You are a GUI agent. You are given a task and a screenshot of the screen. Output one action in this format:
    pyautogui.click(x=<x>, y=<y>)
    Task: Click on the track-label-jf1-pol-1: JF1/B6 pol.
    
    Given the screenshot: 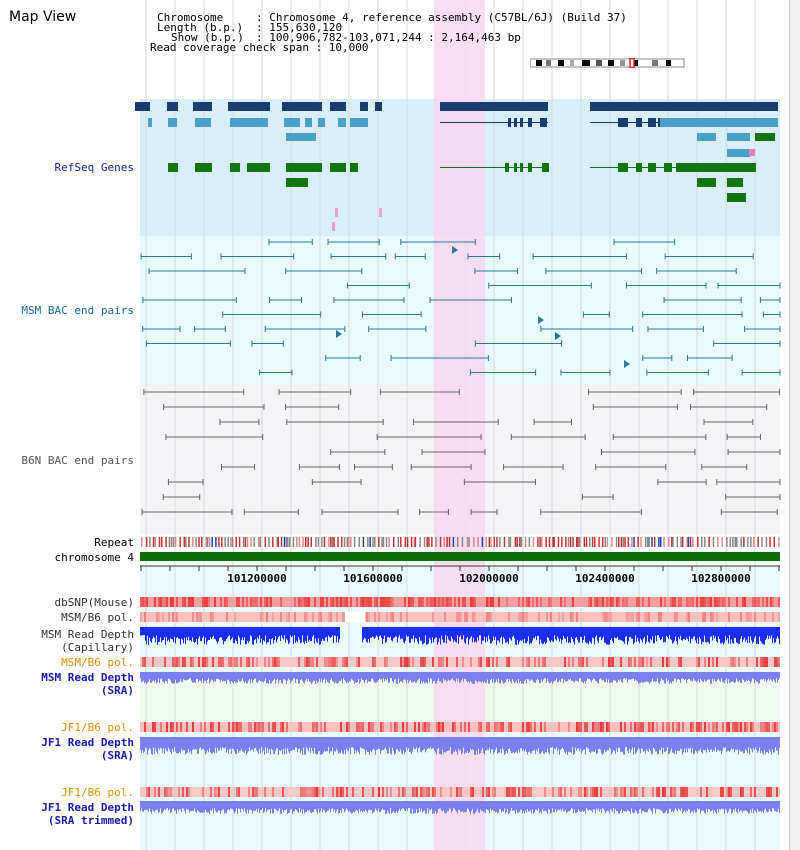 What is the action you would take?
    pyautogui.click(x=97, y=727)
    